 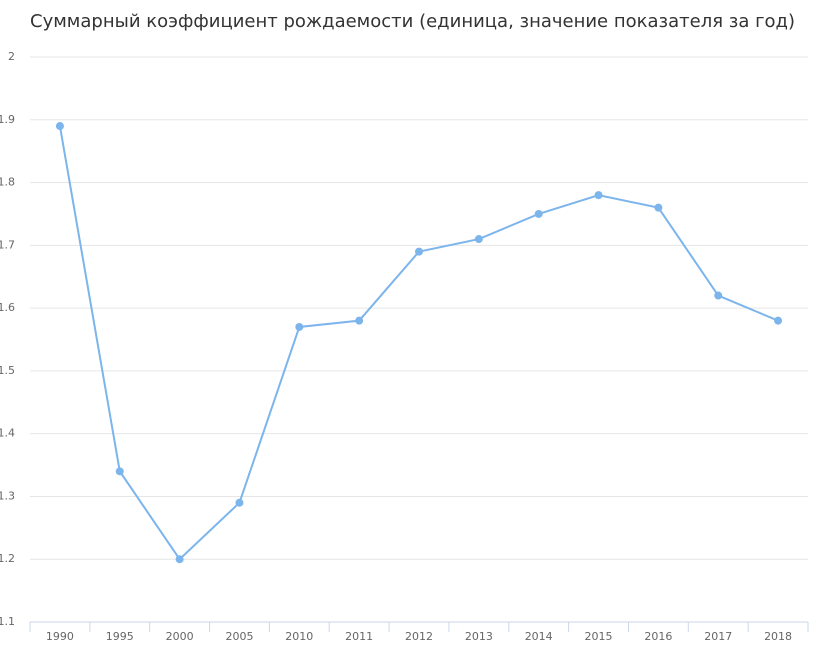 What do you see at coordinates (658, 636) in the screenshot?
I see `x-tick-label: 2016` at bounding box center [658, 636].